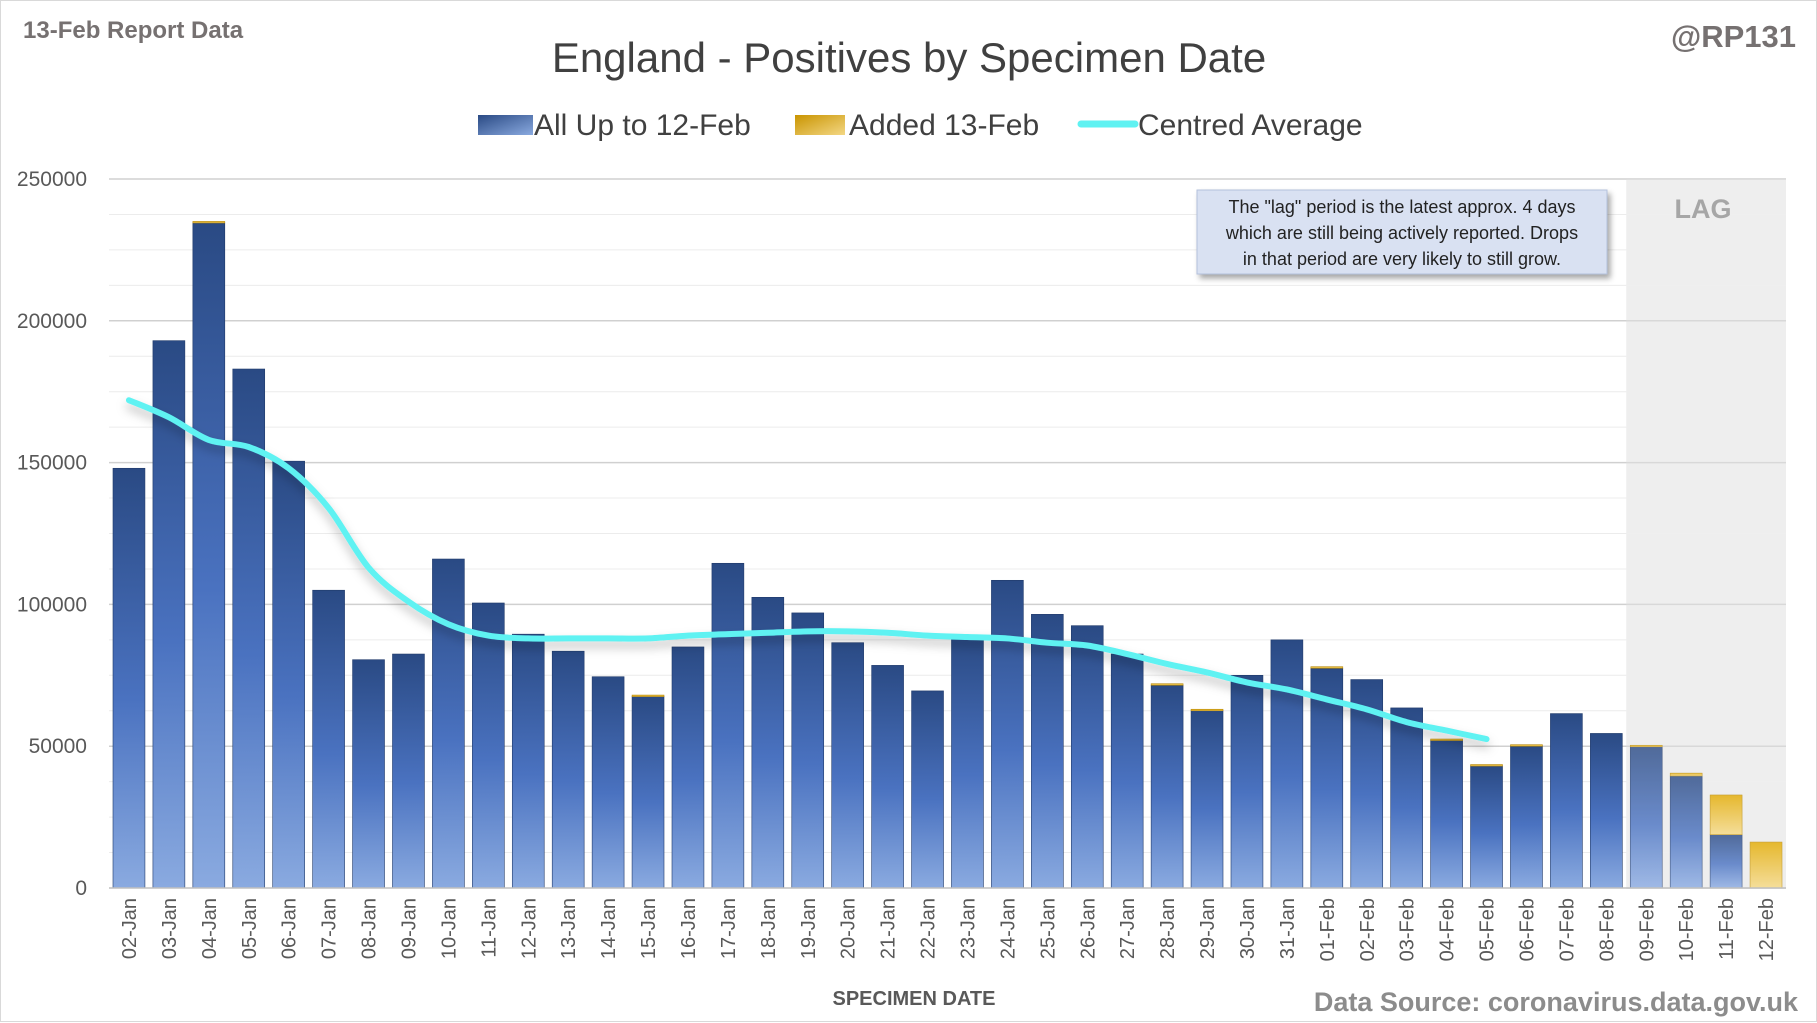  I want to click on bar-all-up-to-12-feb-02-jan, so click(129, 678).